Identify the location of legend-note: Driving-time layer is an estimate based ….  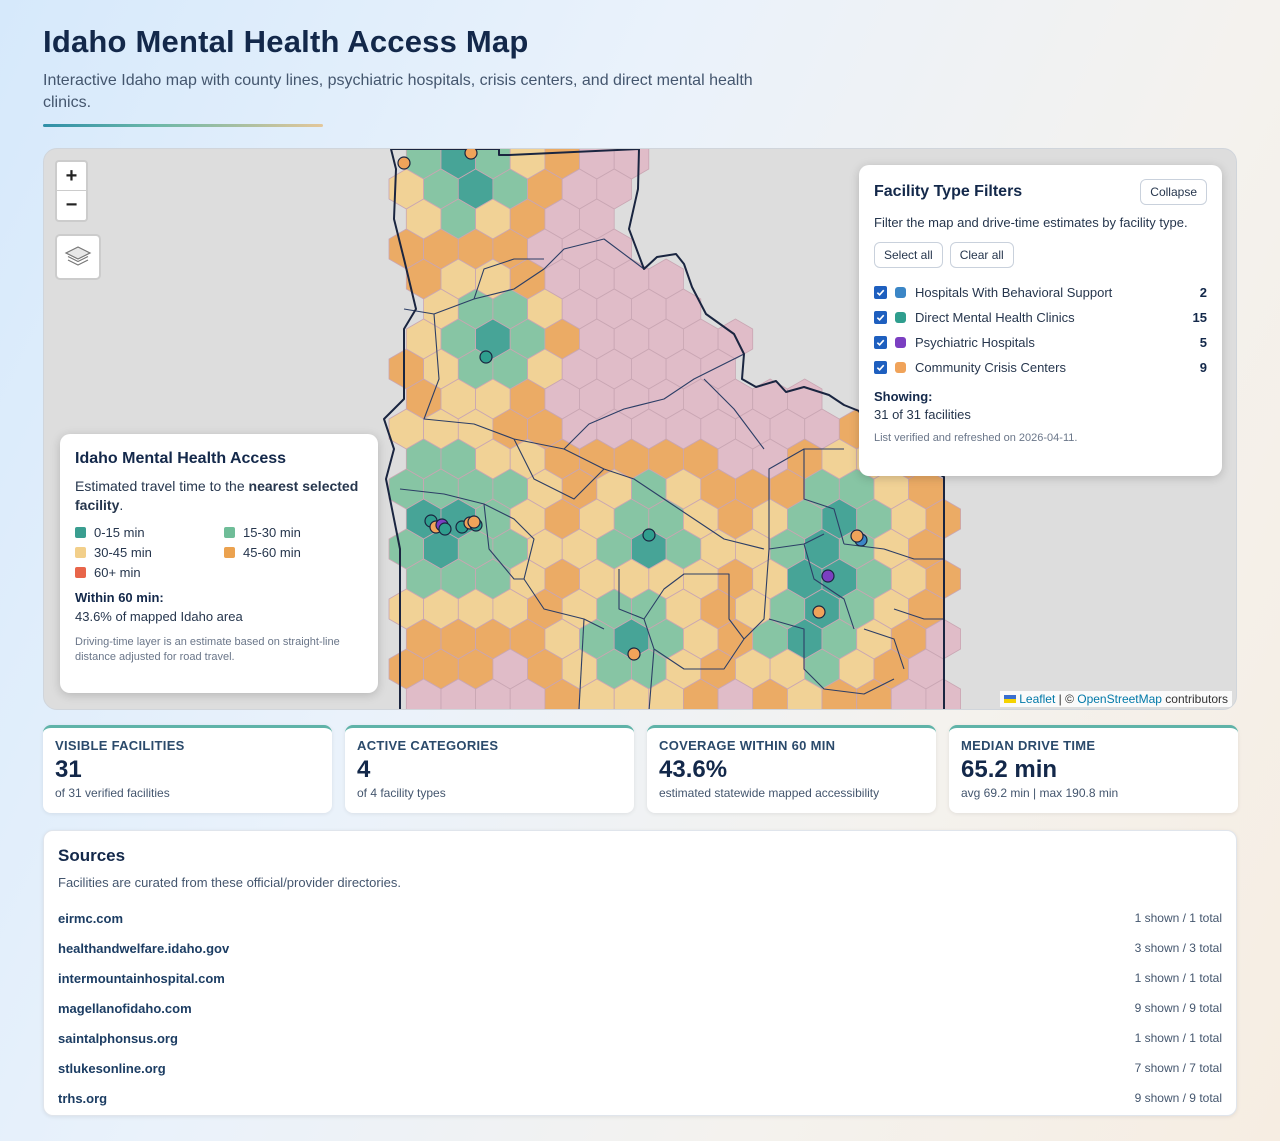
(207, 649).